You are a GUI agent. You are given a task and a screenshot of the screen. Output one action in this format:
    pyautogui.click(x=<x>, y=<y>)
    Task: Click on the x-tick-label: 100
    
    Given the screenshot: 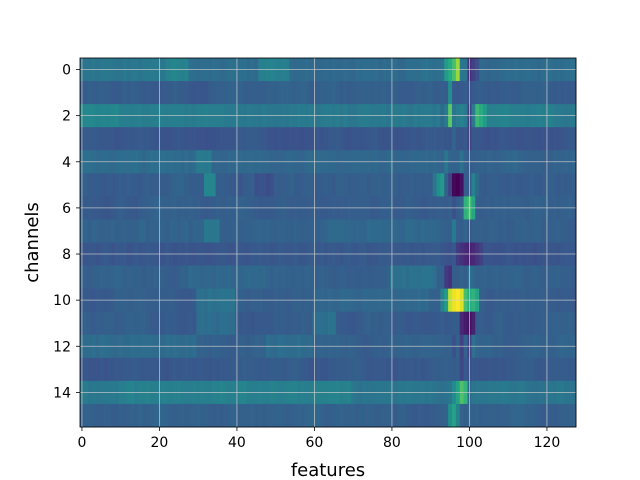 What is the action you would take?
    pyautogui.click(x=469, y=443)
    